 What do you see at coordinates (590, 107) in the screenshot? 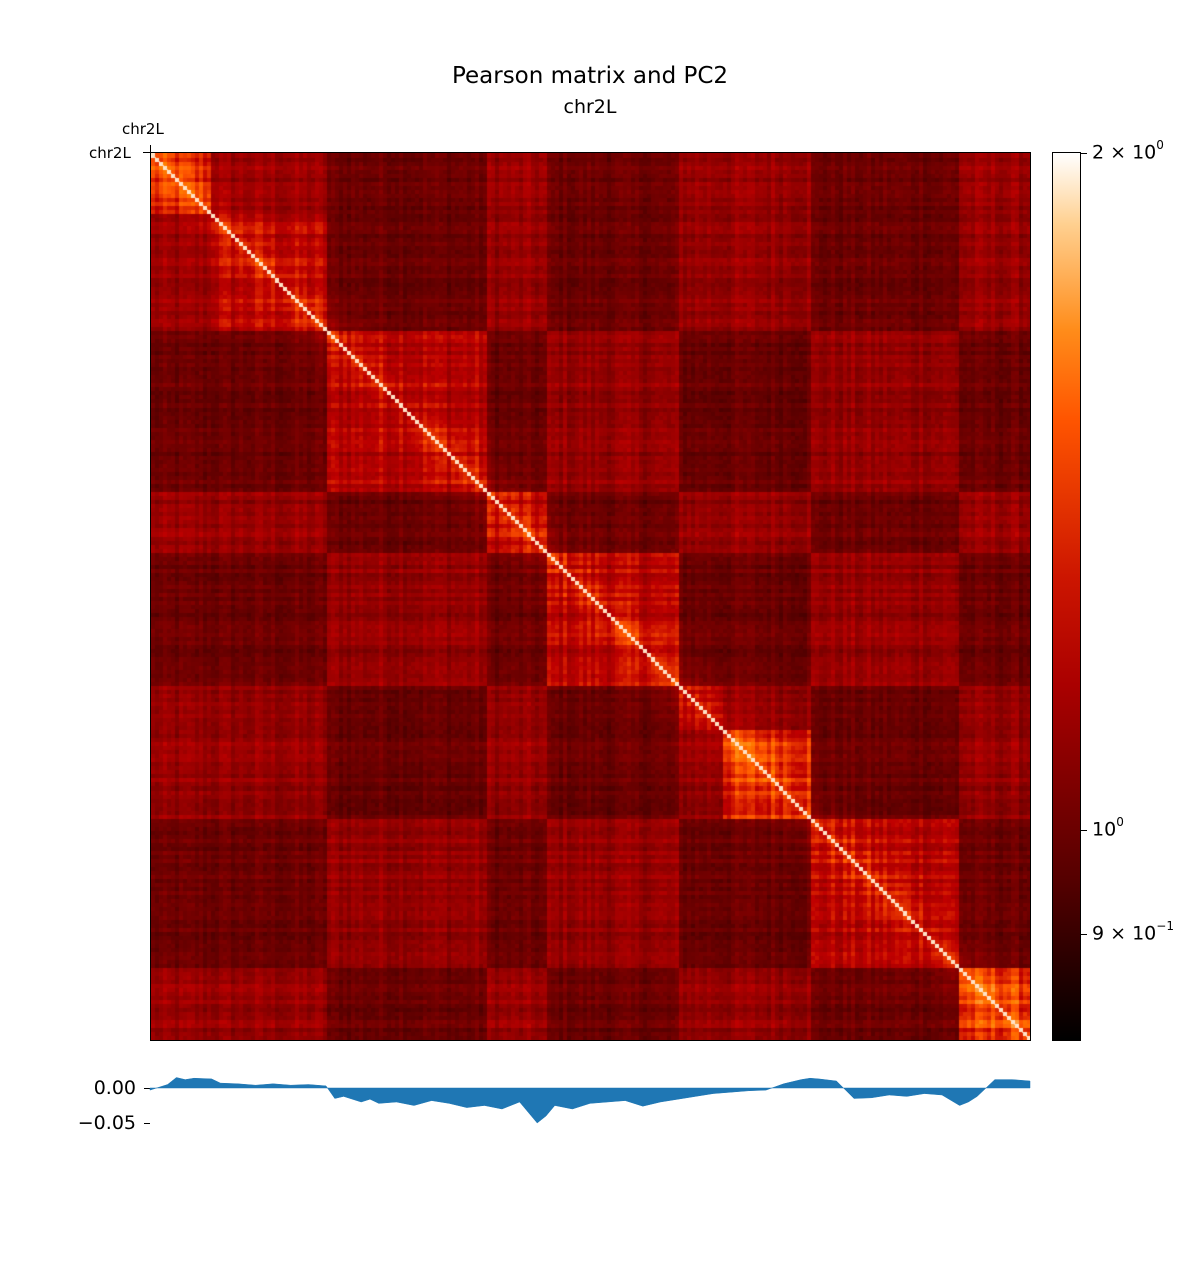
I see `chart-subtitle: chr2L` at bounding box center [590, 107].